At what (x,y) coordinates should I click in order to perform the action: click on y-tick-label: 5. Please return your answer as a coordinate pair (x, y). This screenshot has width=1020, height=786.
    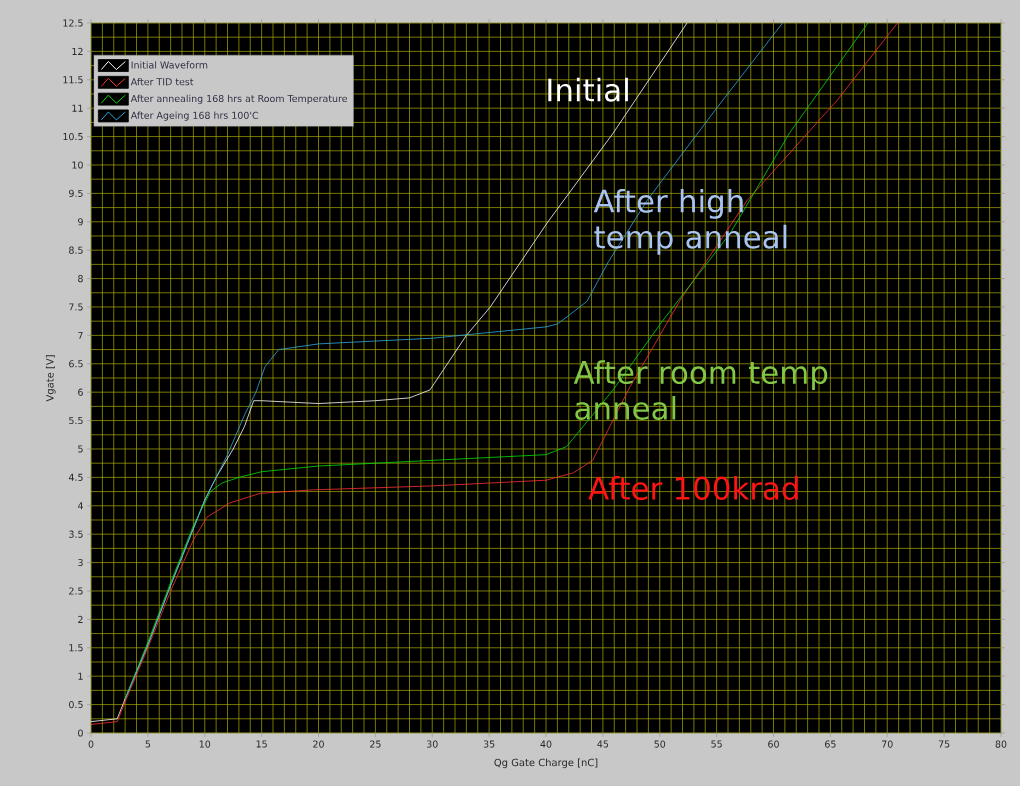
    Looking at the image, I should click on (80, 449).